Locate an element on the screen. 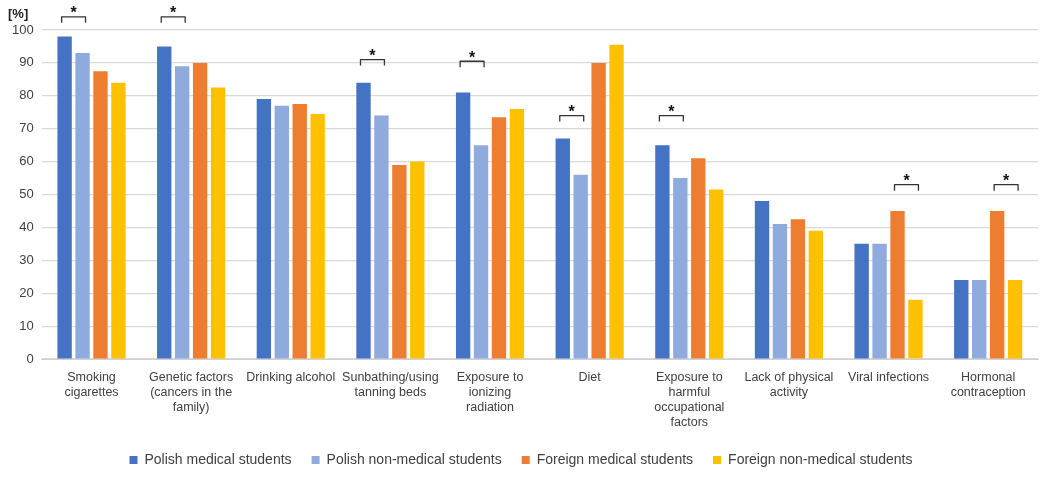 Image resolution: width=1044 pixels, height=477 pixels. x-tick-label: Drinking alcohol is located at coordinates (291, 376).